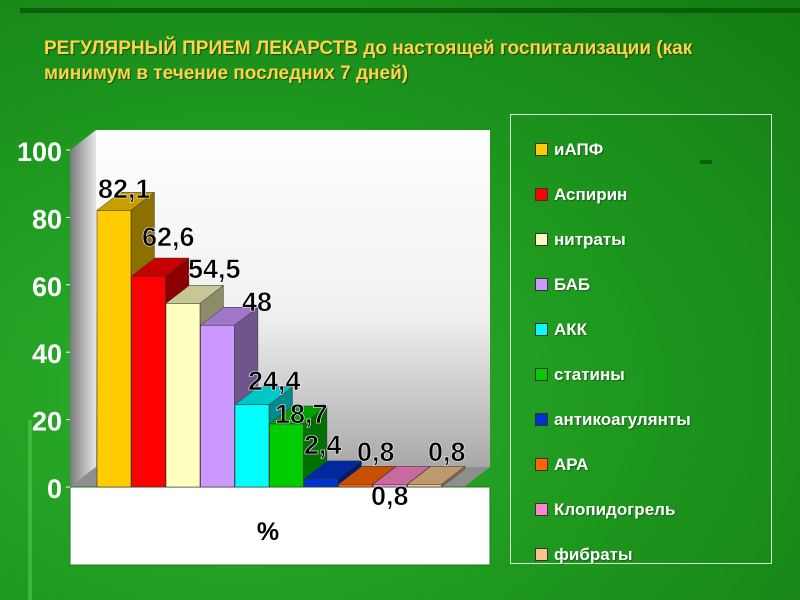  What do you see at coordinates (47, 287) in the screenshot?
I see `y-tick-label: 60` at bounding box center [47, 287].